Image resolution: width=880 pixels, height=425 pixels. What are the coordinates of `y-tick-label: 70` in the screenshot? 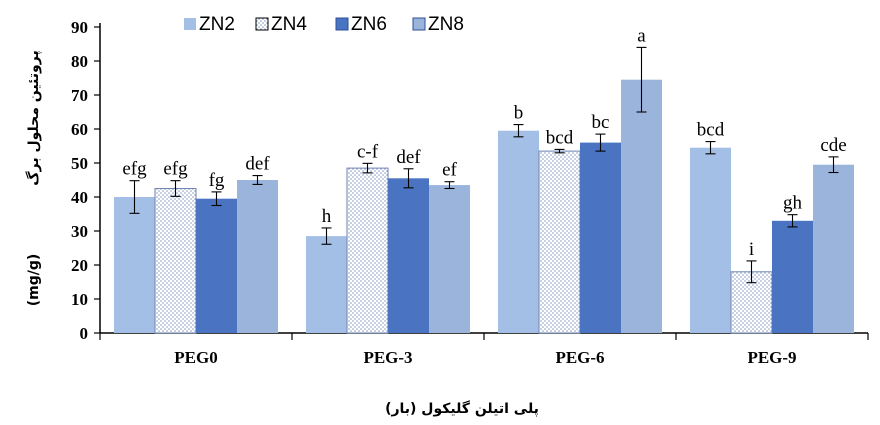 It's located at (79, 95).